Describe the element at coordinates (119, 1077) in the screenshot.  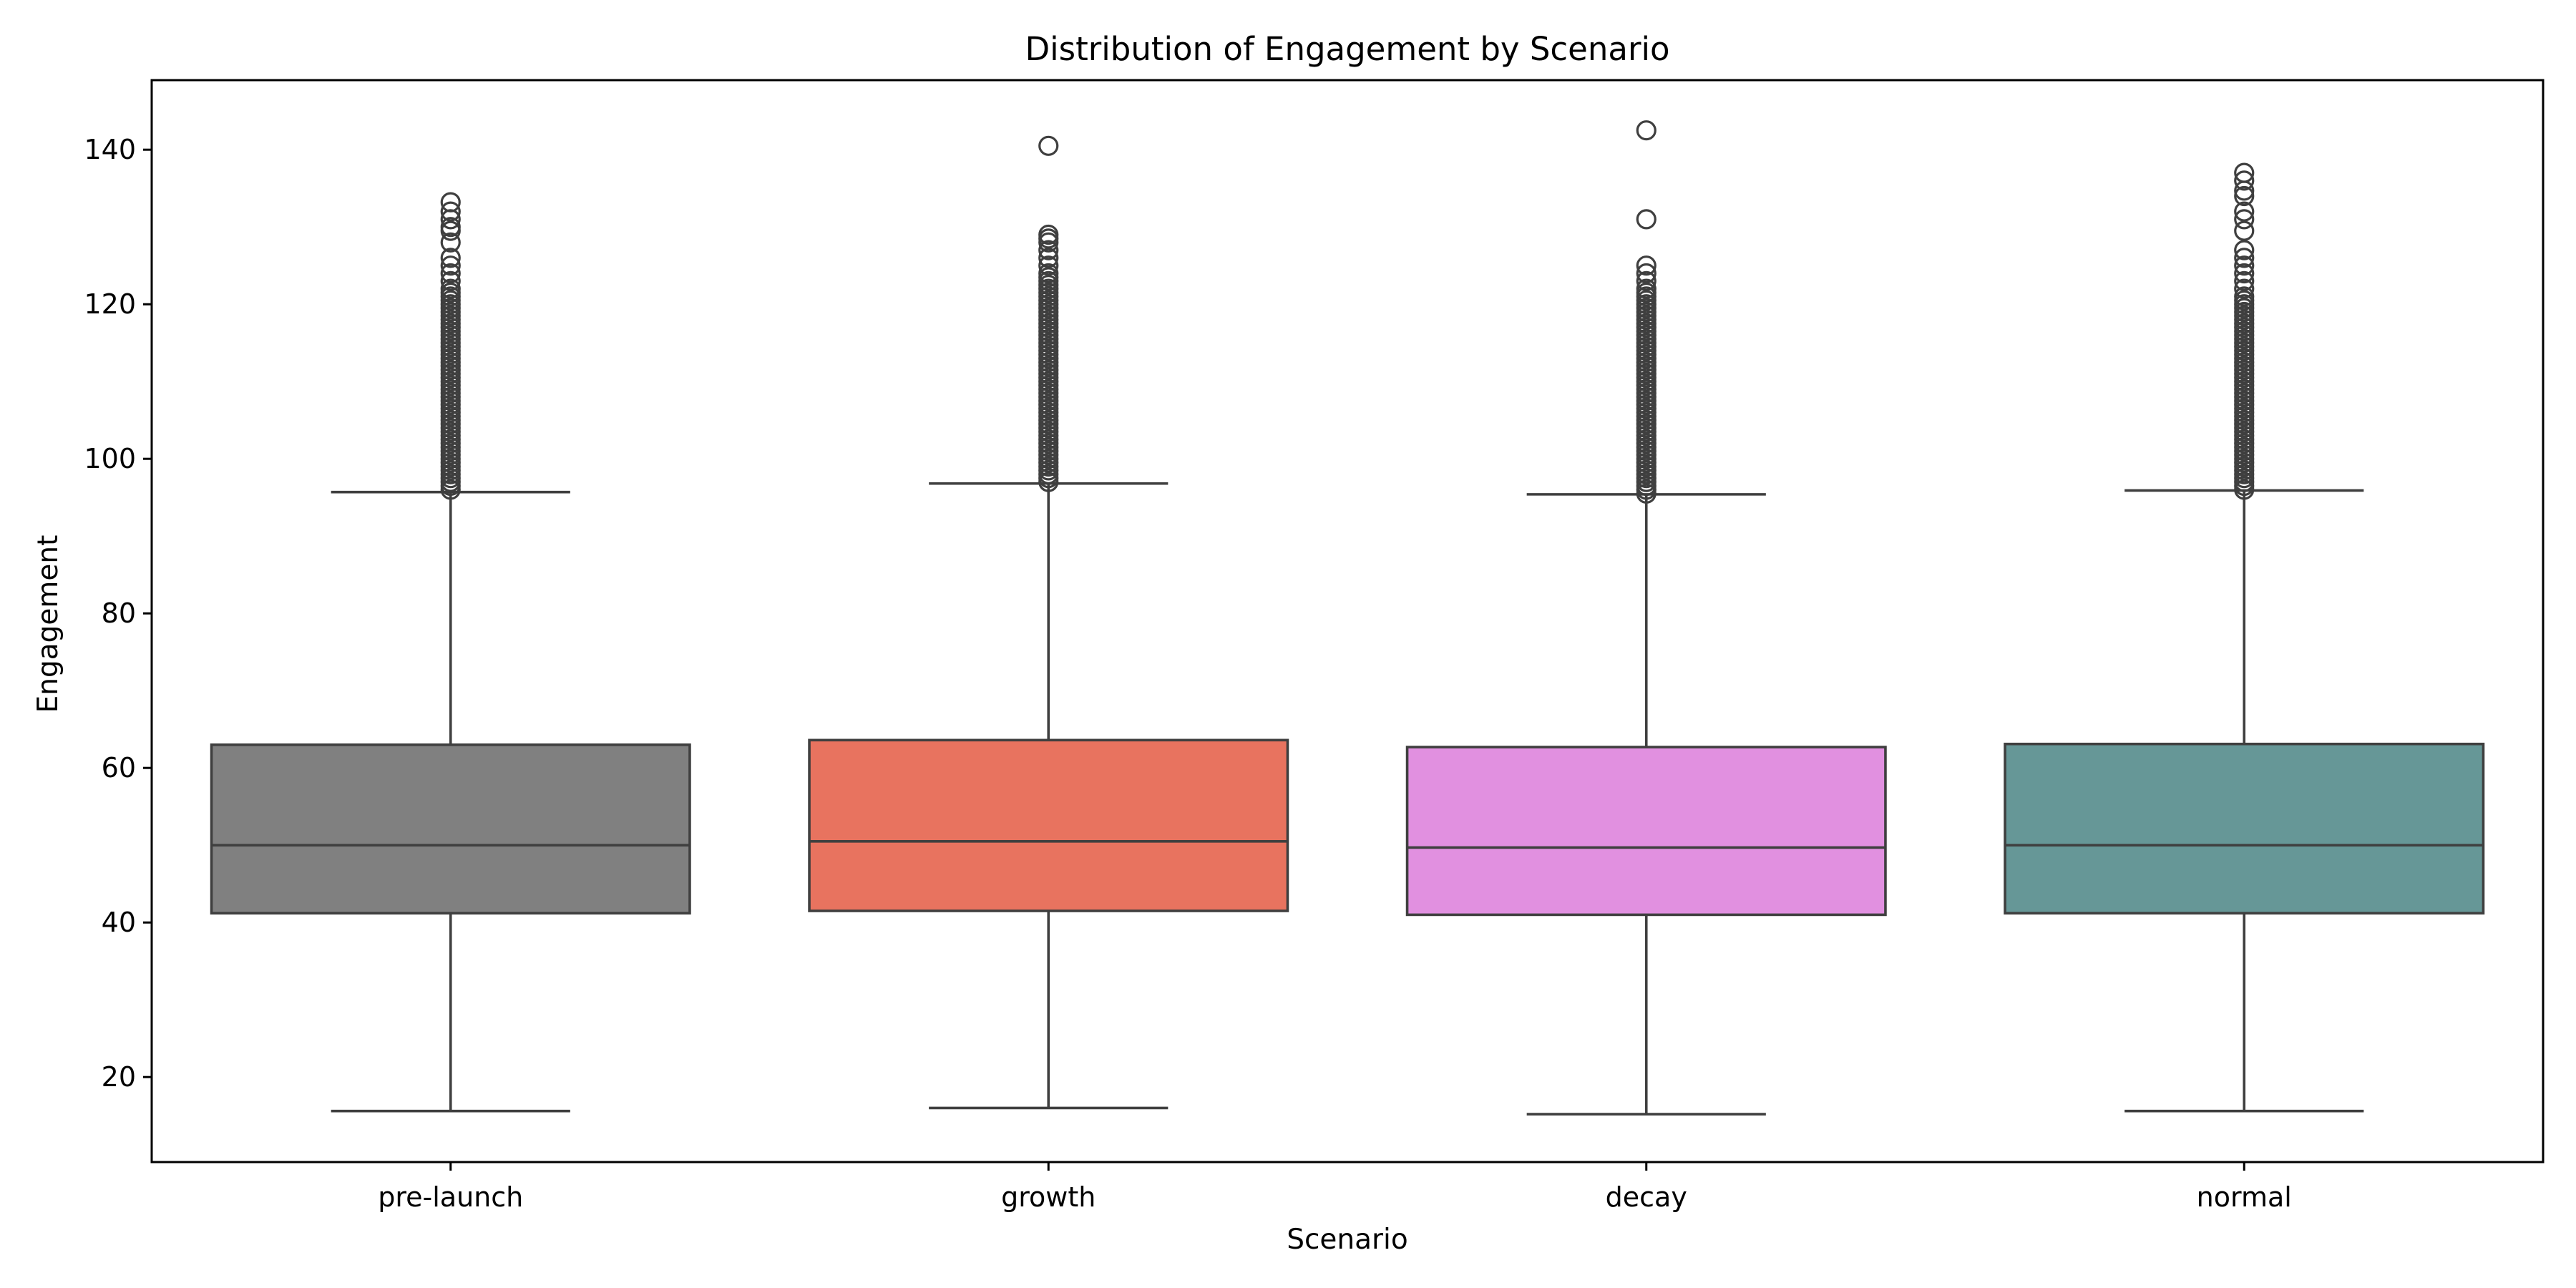
I see `y-tick-label: 20` at that location.